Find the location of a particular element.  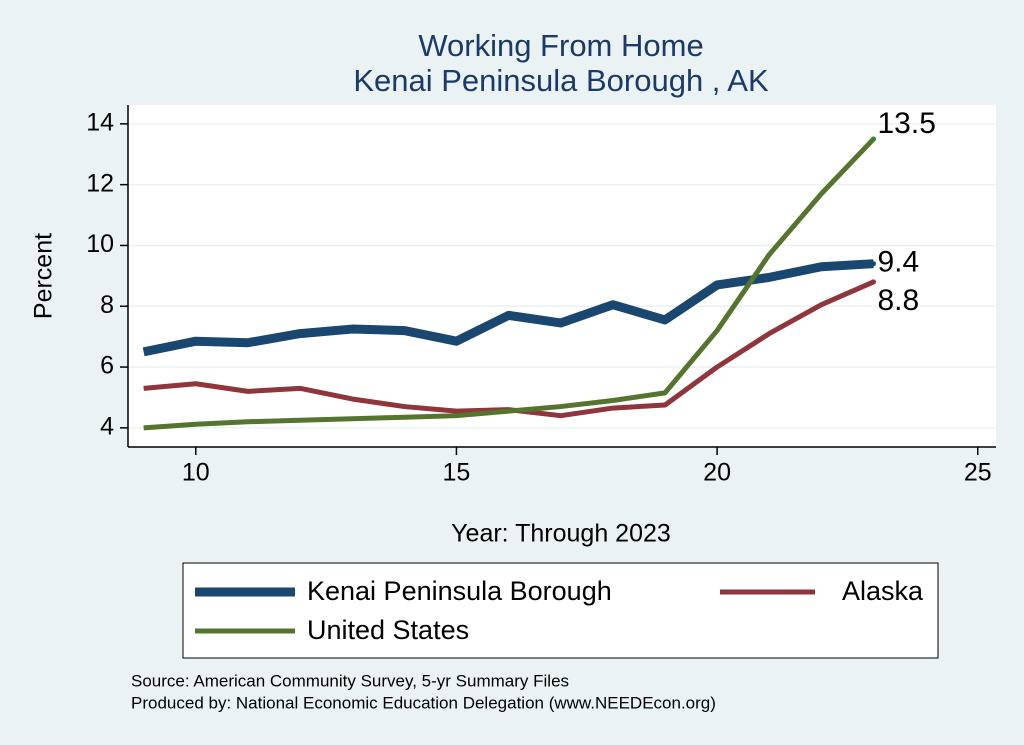

end-label: 8.8 is located at coordinates (898, 300).